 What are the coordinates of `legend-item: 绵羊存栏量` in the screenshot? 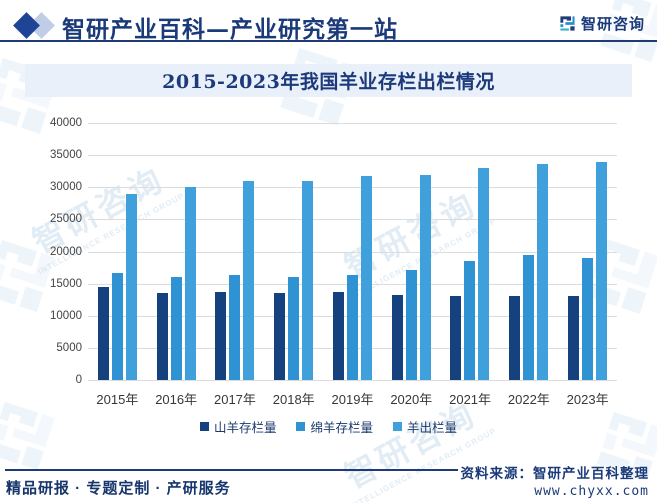 It's located at (334, 426).